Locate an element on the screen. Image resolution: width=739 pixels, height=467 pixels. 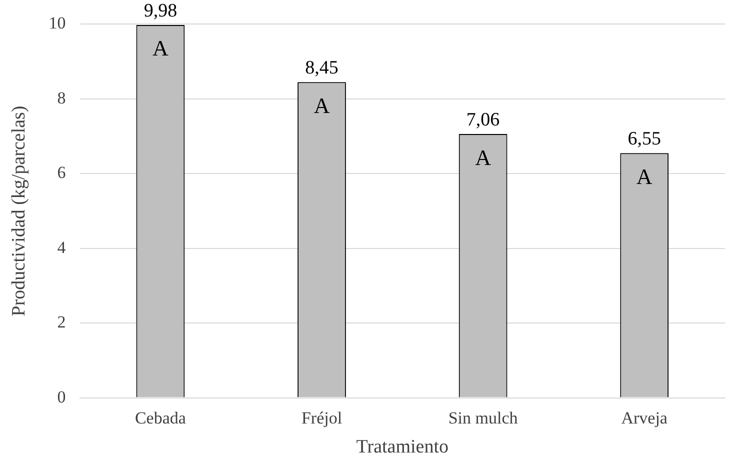
data-label: 6,55 is located at coordinates (644, 139).